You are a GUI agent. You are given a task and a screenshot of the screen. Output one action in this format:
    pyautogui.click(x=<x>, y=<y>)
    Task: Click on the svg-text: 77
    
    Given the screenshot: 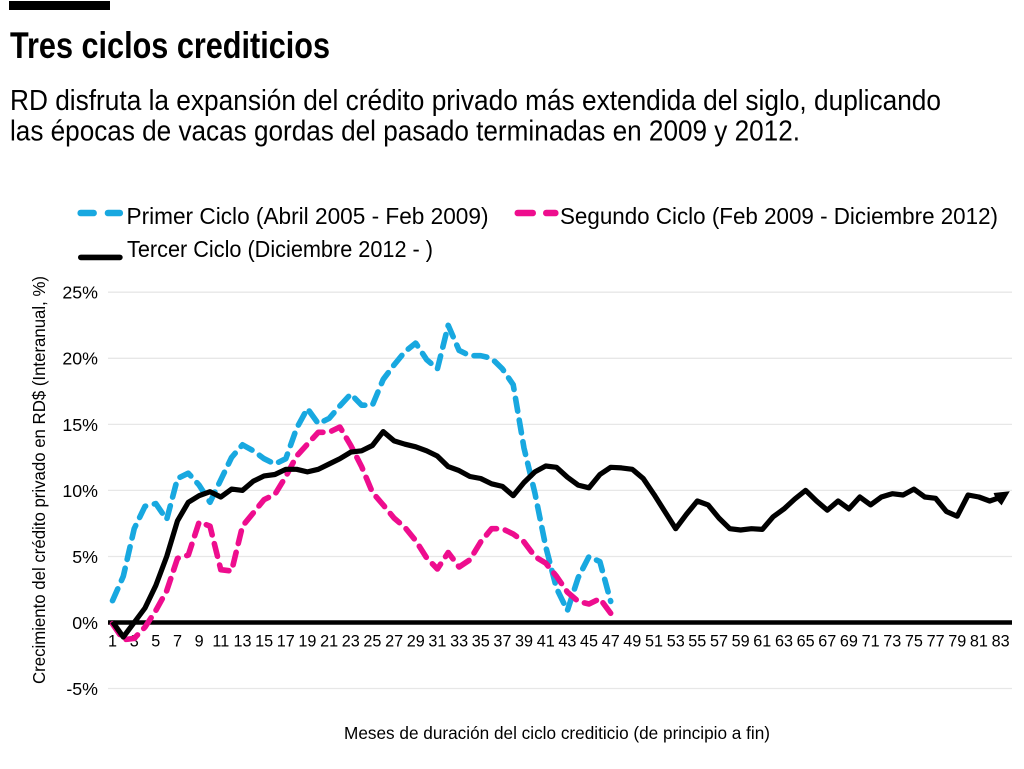 What is the action you would take?
    pyautogui.click(x=936, y=642)
    